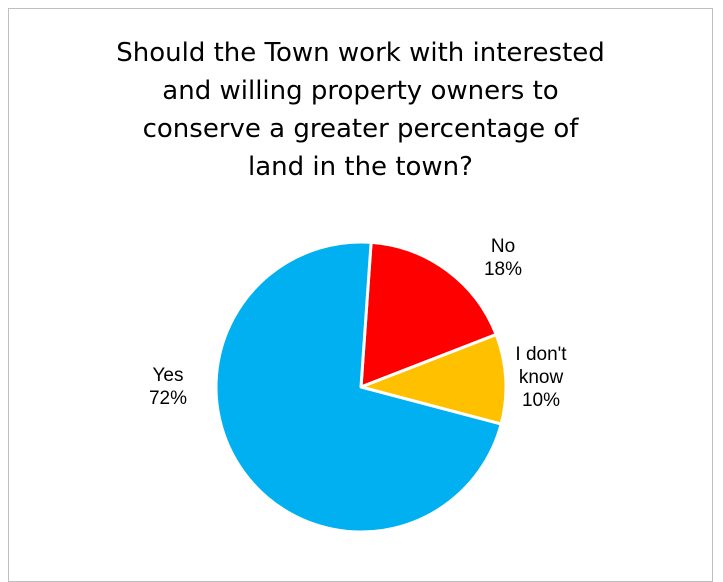 The height and width of the screenshot is (582, 723). What do you see at coordinates (541, 377) in the screenshot?
I see `pie-data-label: I don't know 10%` at bounding box center [541, 377].